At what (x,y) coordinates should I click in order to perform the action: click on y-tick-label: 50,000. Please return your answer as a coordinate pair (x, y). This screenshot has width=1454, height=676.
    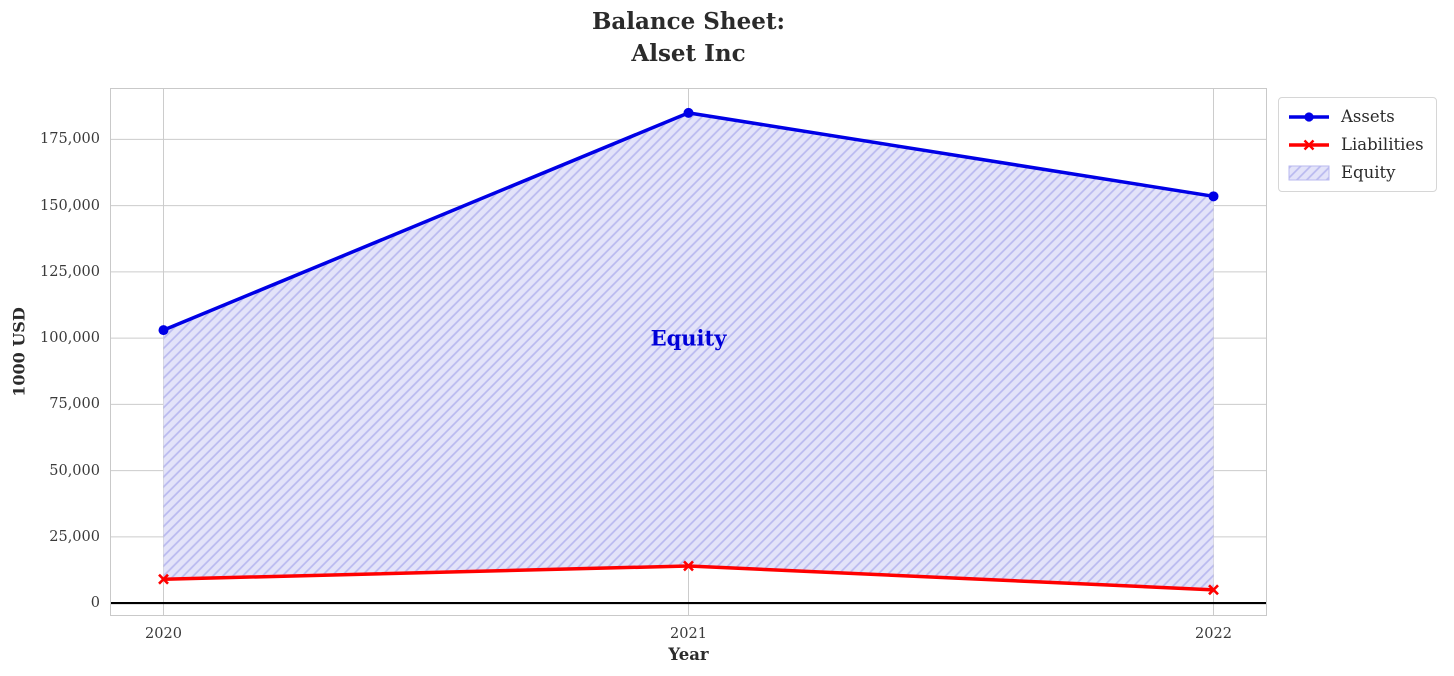
    Looking at the image, I should click on (74, 470).